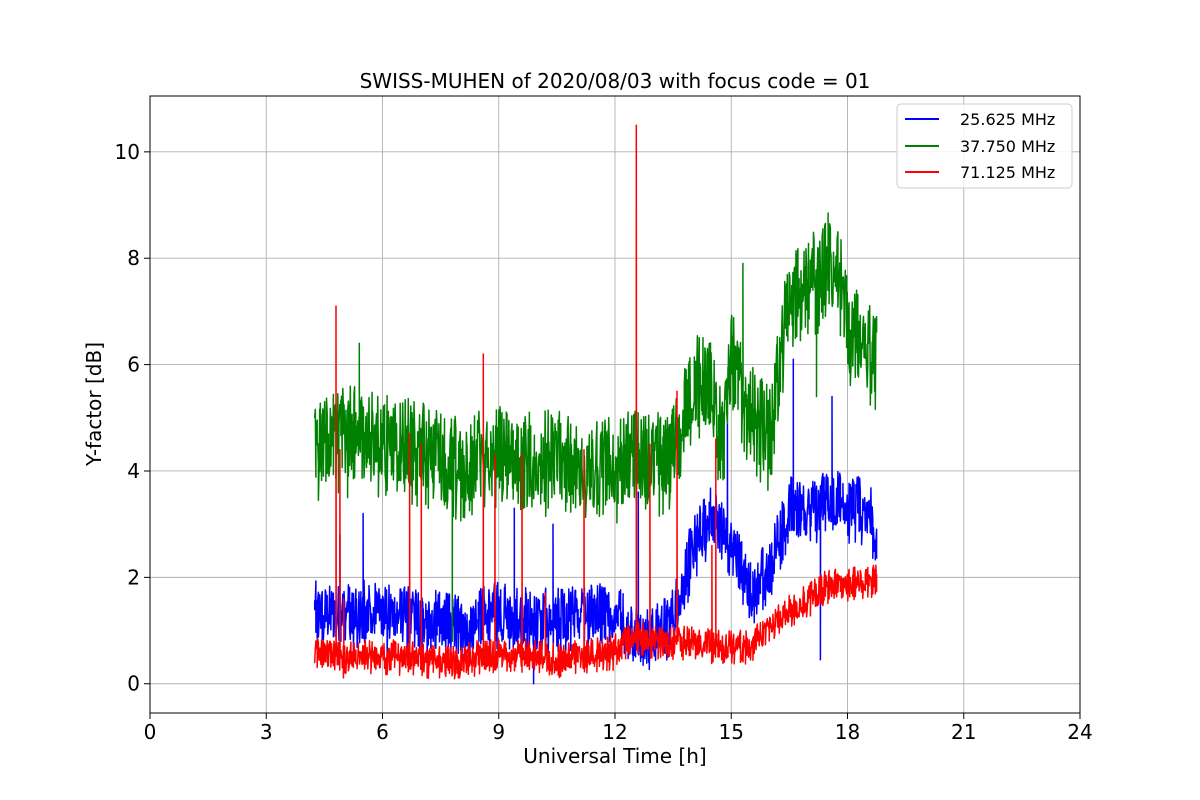  What do you see at coordinates (614, 732) in the screenshot?
I see `x-tick-label: 12` at bounding box center [614, 732].